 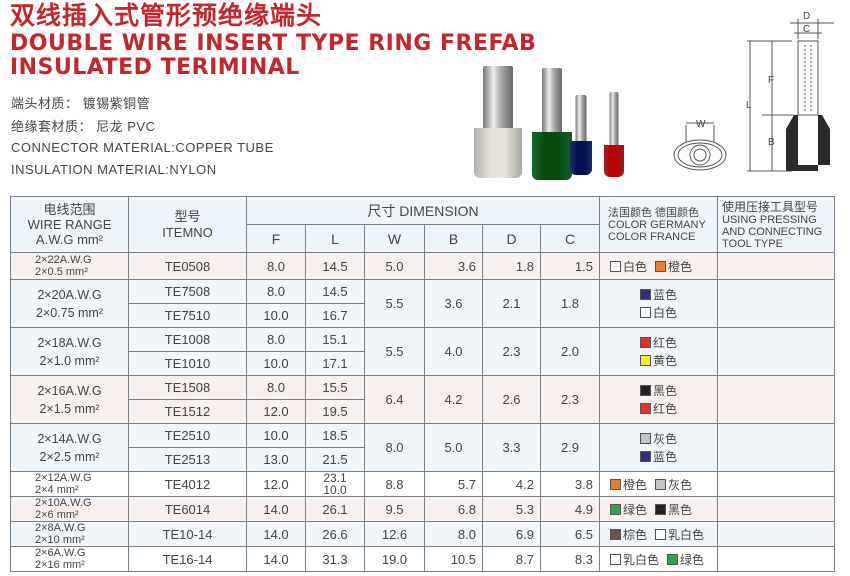 What do you see at coordinates (69, 456) in the screenshot?
I see `wire-range-line: 2×2.5 mm²` at bounding box center [69, 456].